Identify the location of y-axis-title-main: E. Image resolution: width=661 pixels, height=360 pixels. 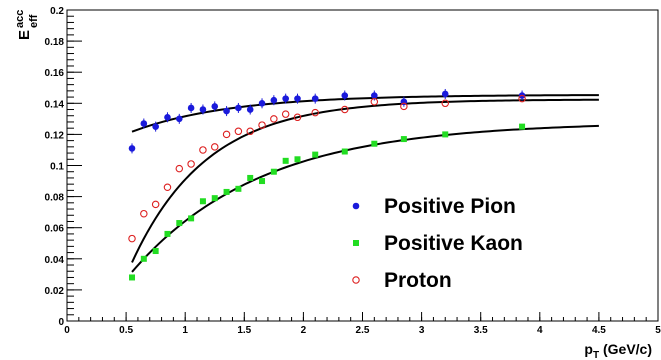
(24, 35).